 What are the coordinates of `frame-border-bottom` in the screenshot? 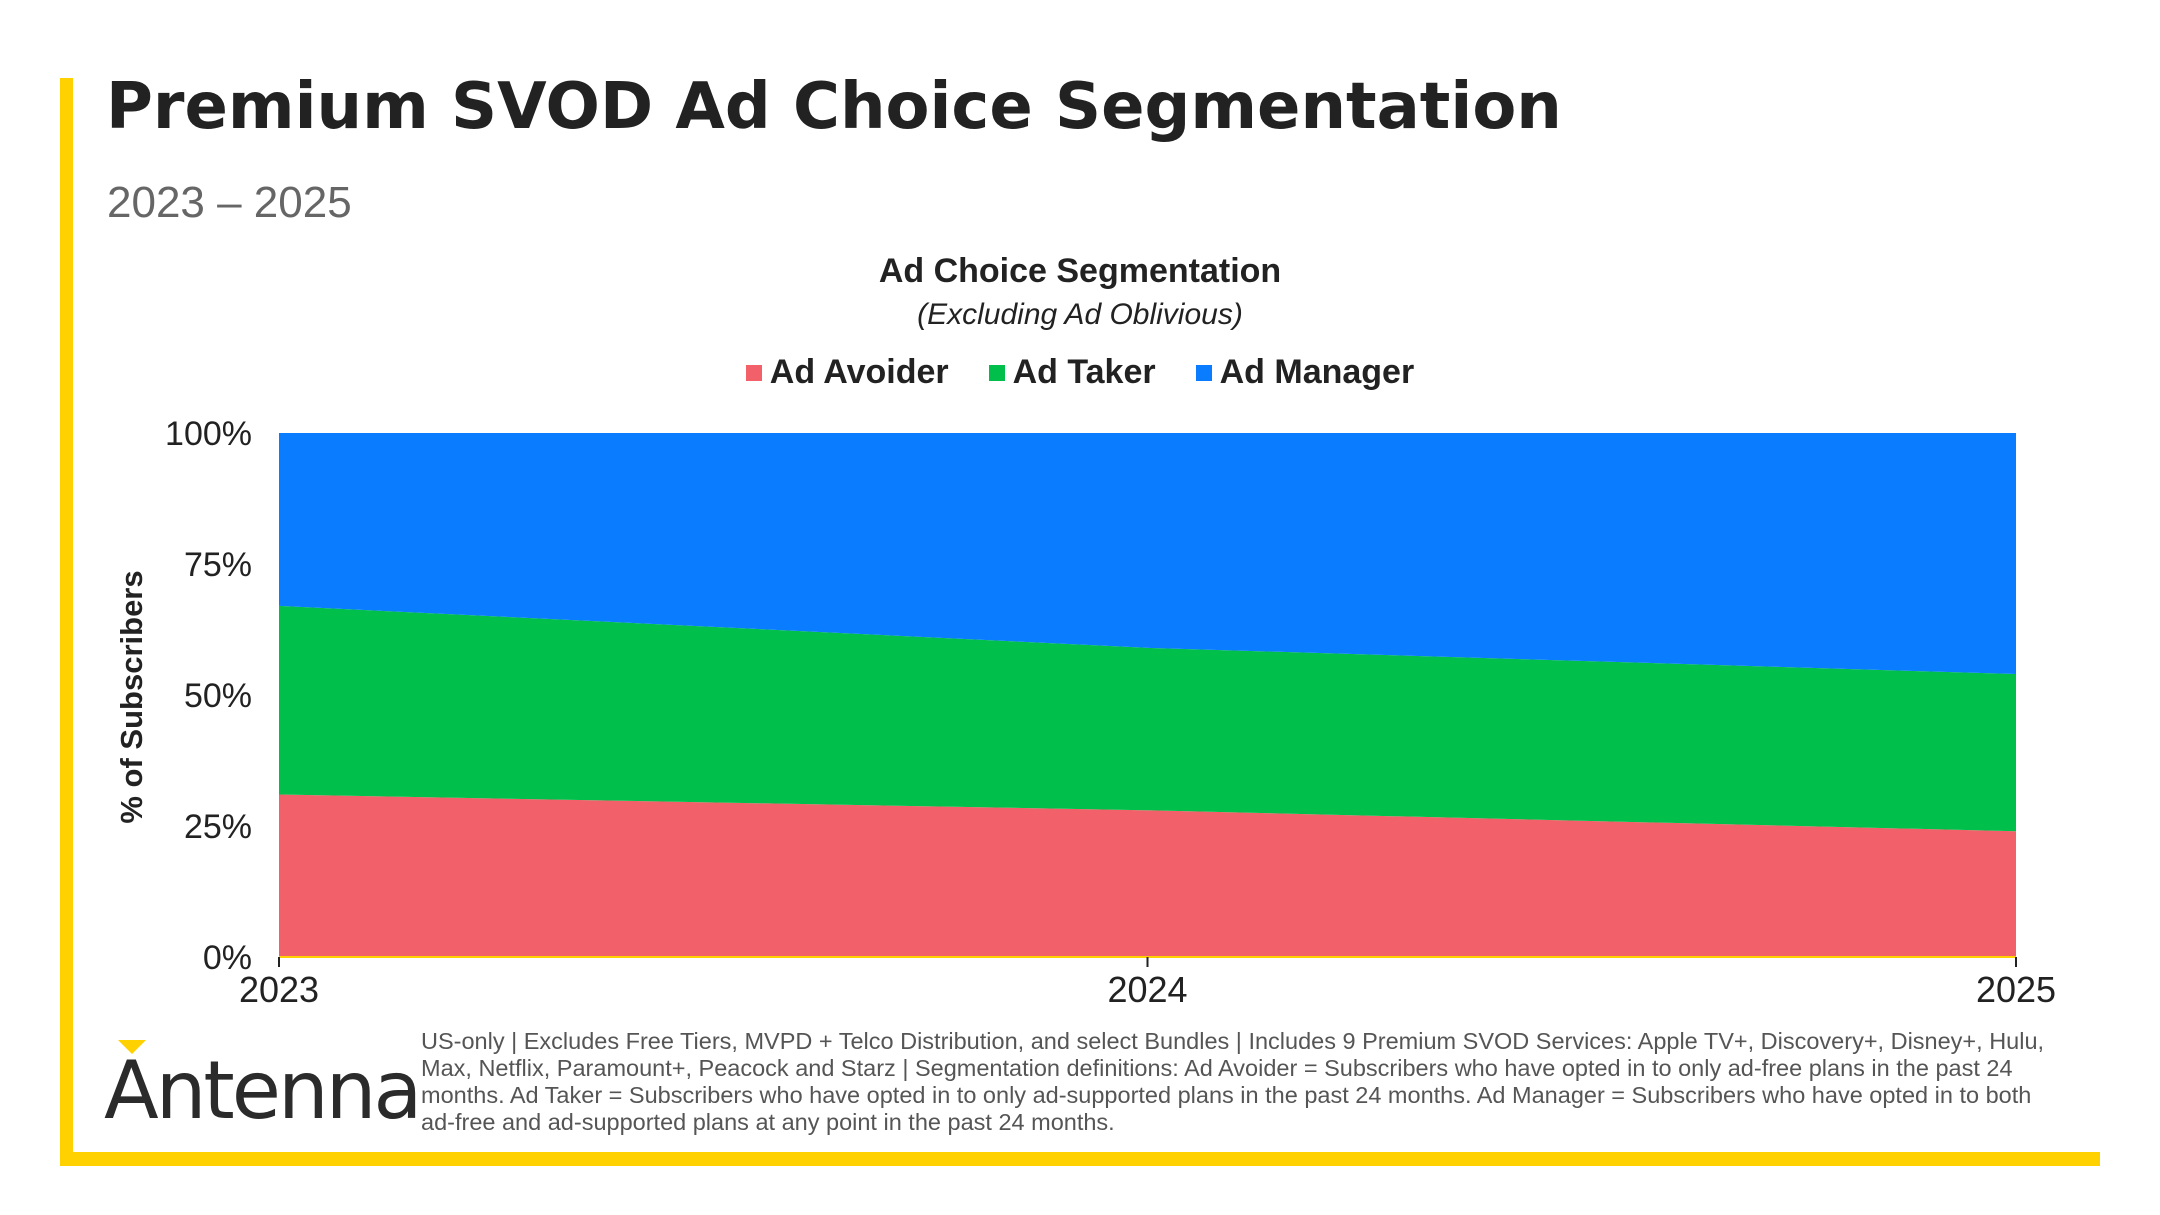 It's located at (1080, 1159).